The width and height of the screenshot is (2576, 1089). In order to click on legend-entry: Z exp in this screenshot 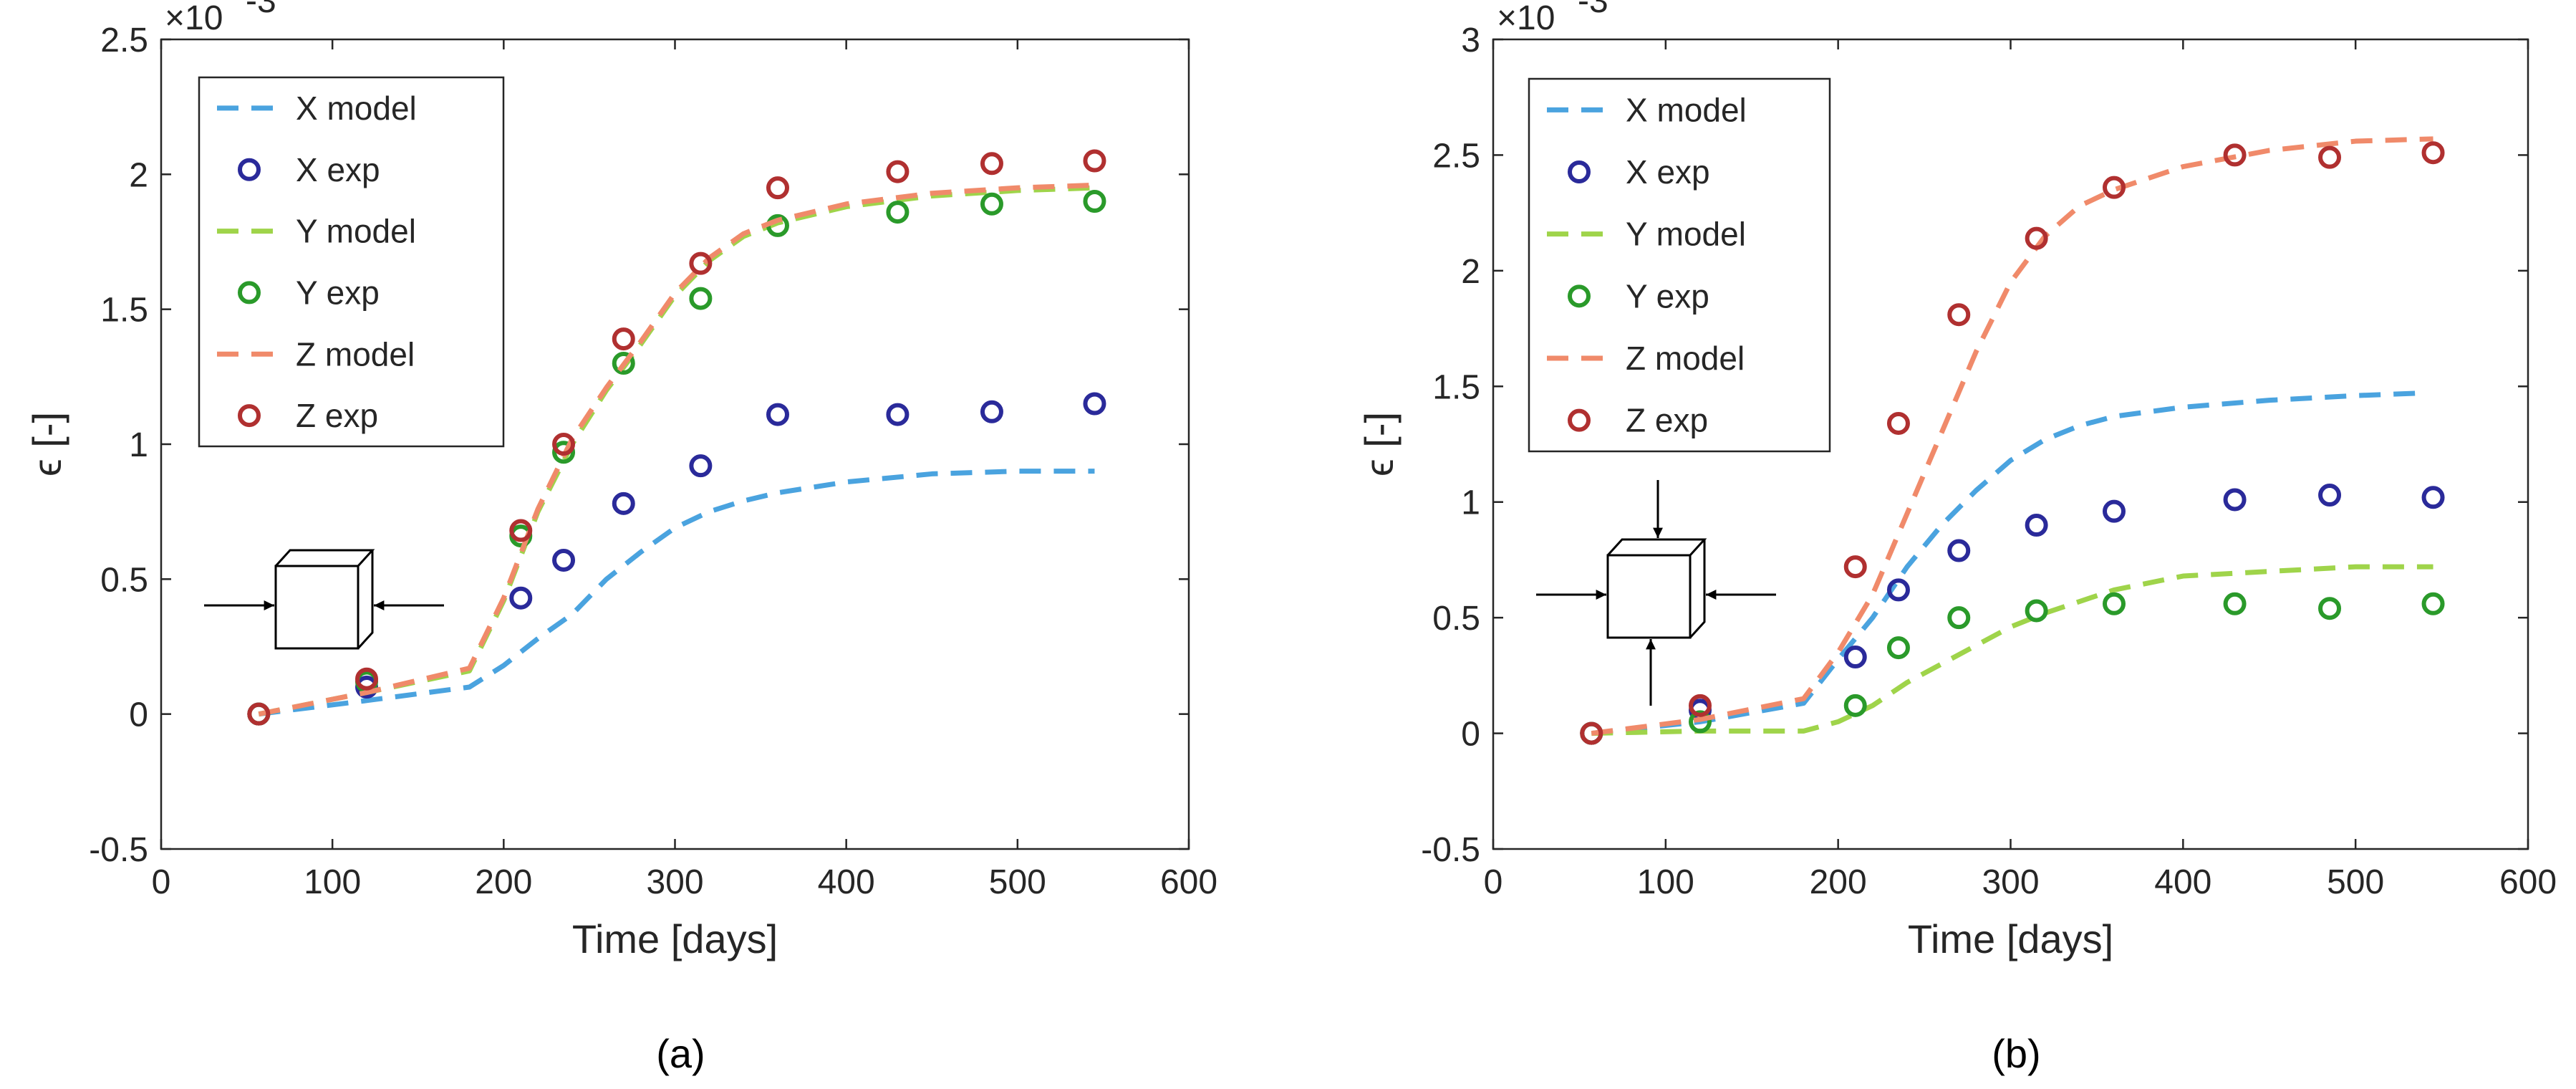, I will do `click(1667, 420)`.